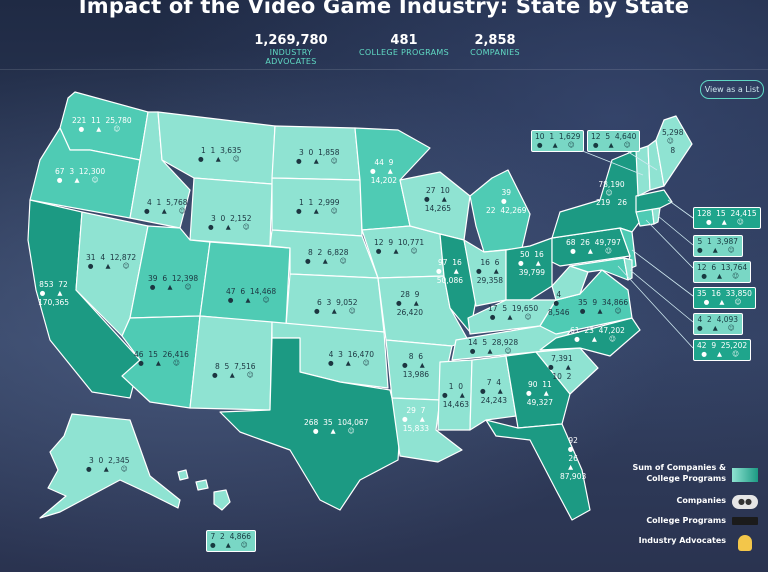 The width and height of the screenshot is (768, 572). I want to click on callout-leaders, so click(636, 249).